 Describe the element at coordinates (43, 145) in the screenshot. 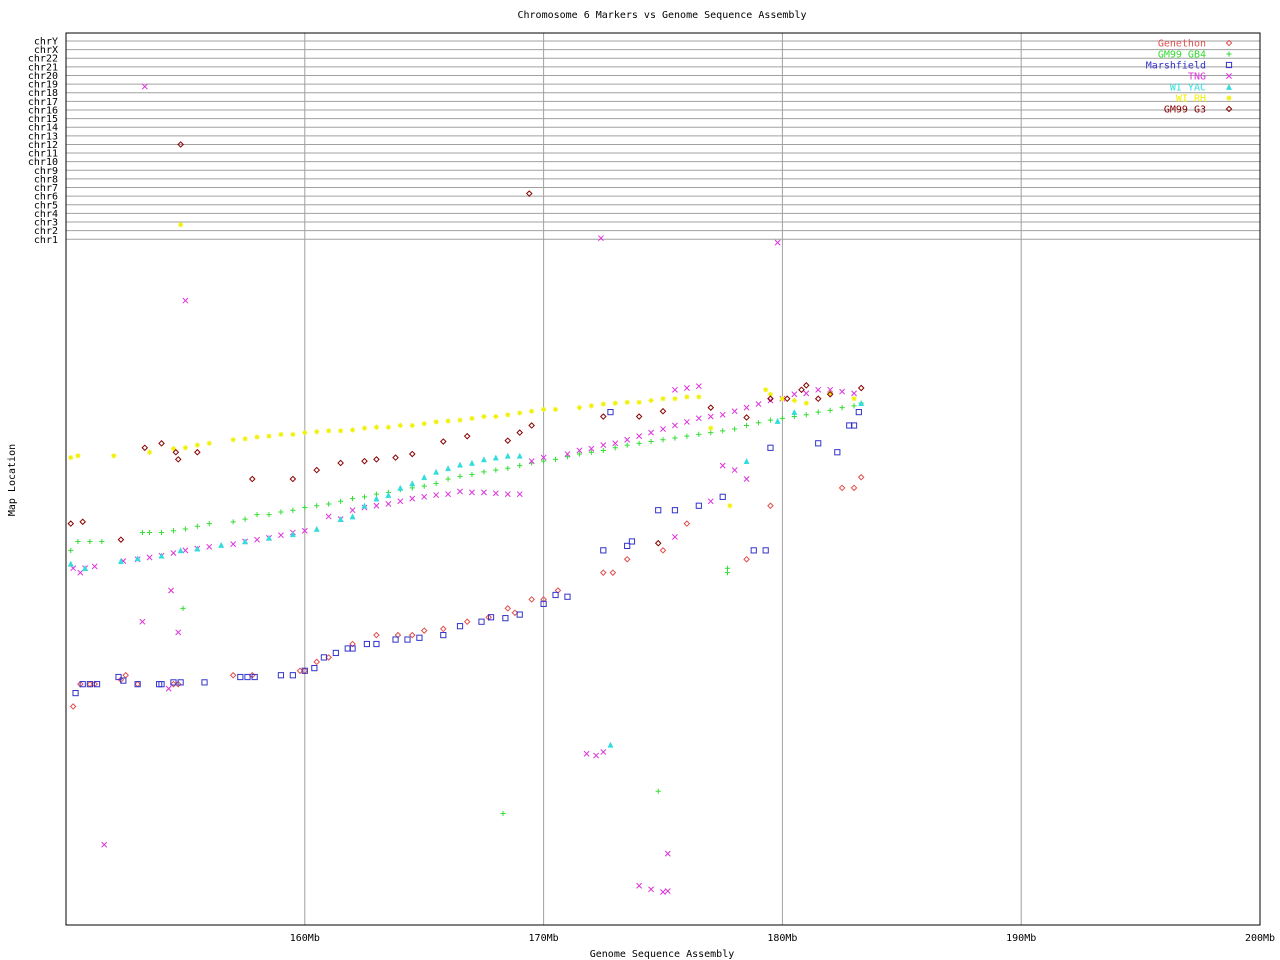

I see `chrom-label: chr12` at that location.